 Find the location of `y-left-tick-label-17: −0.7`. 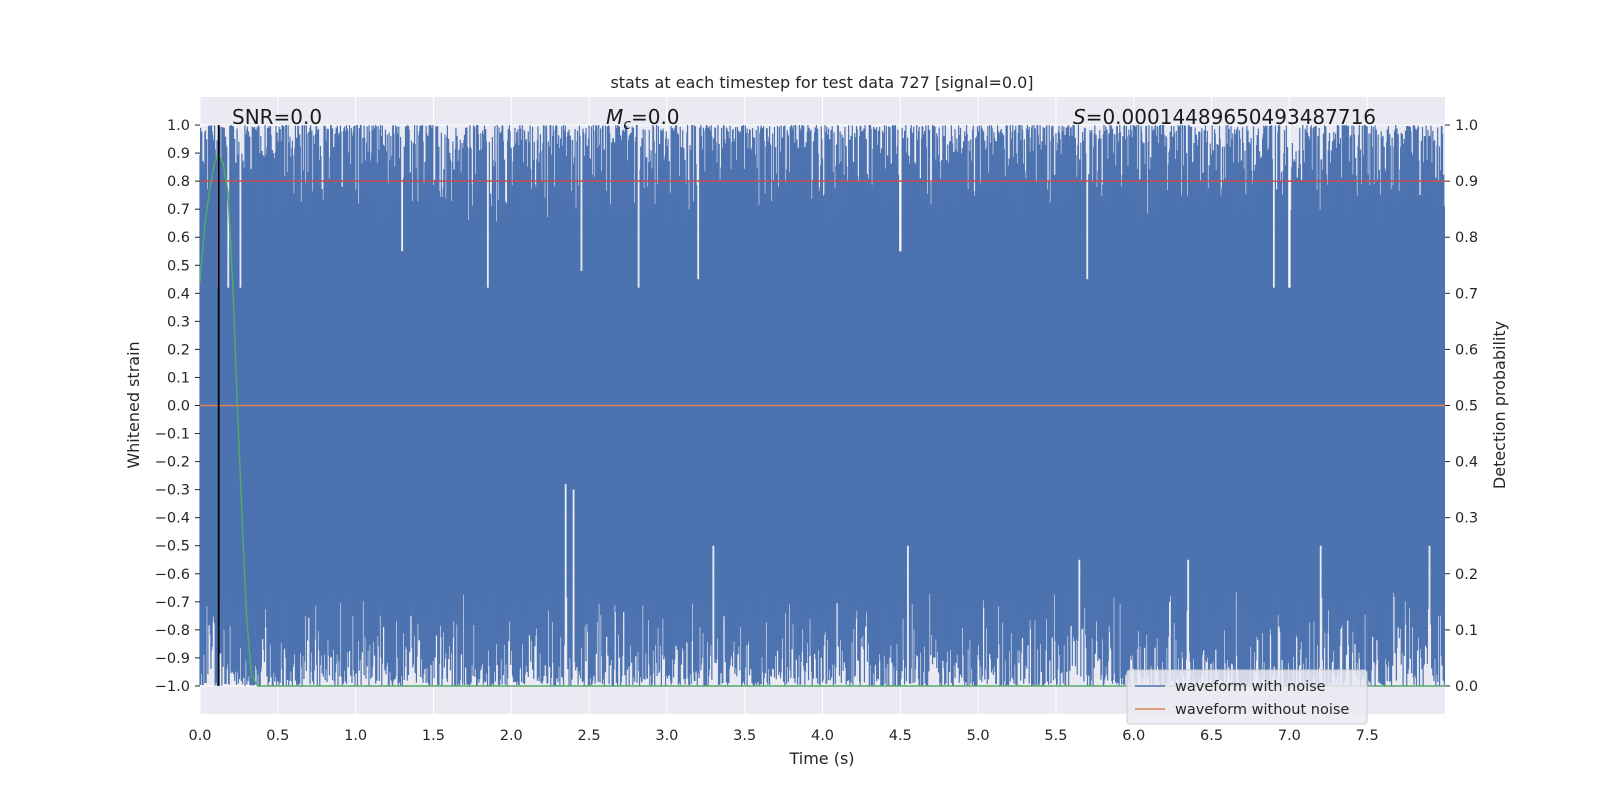

y-left-tick-label-17: −0.7 is located at coordinates (172, 603).